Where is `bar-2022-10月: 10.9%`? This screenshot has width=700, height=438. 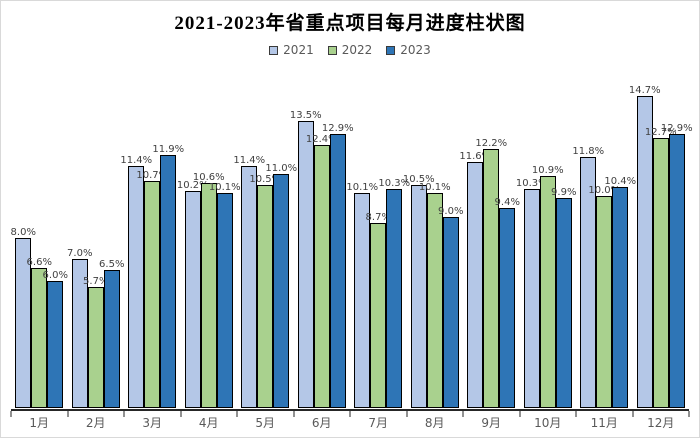
bar-2022-10月: 10.9% is located at coordinates (548, 286).